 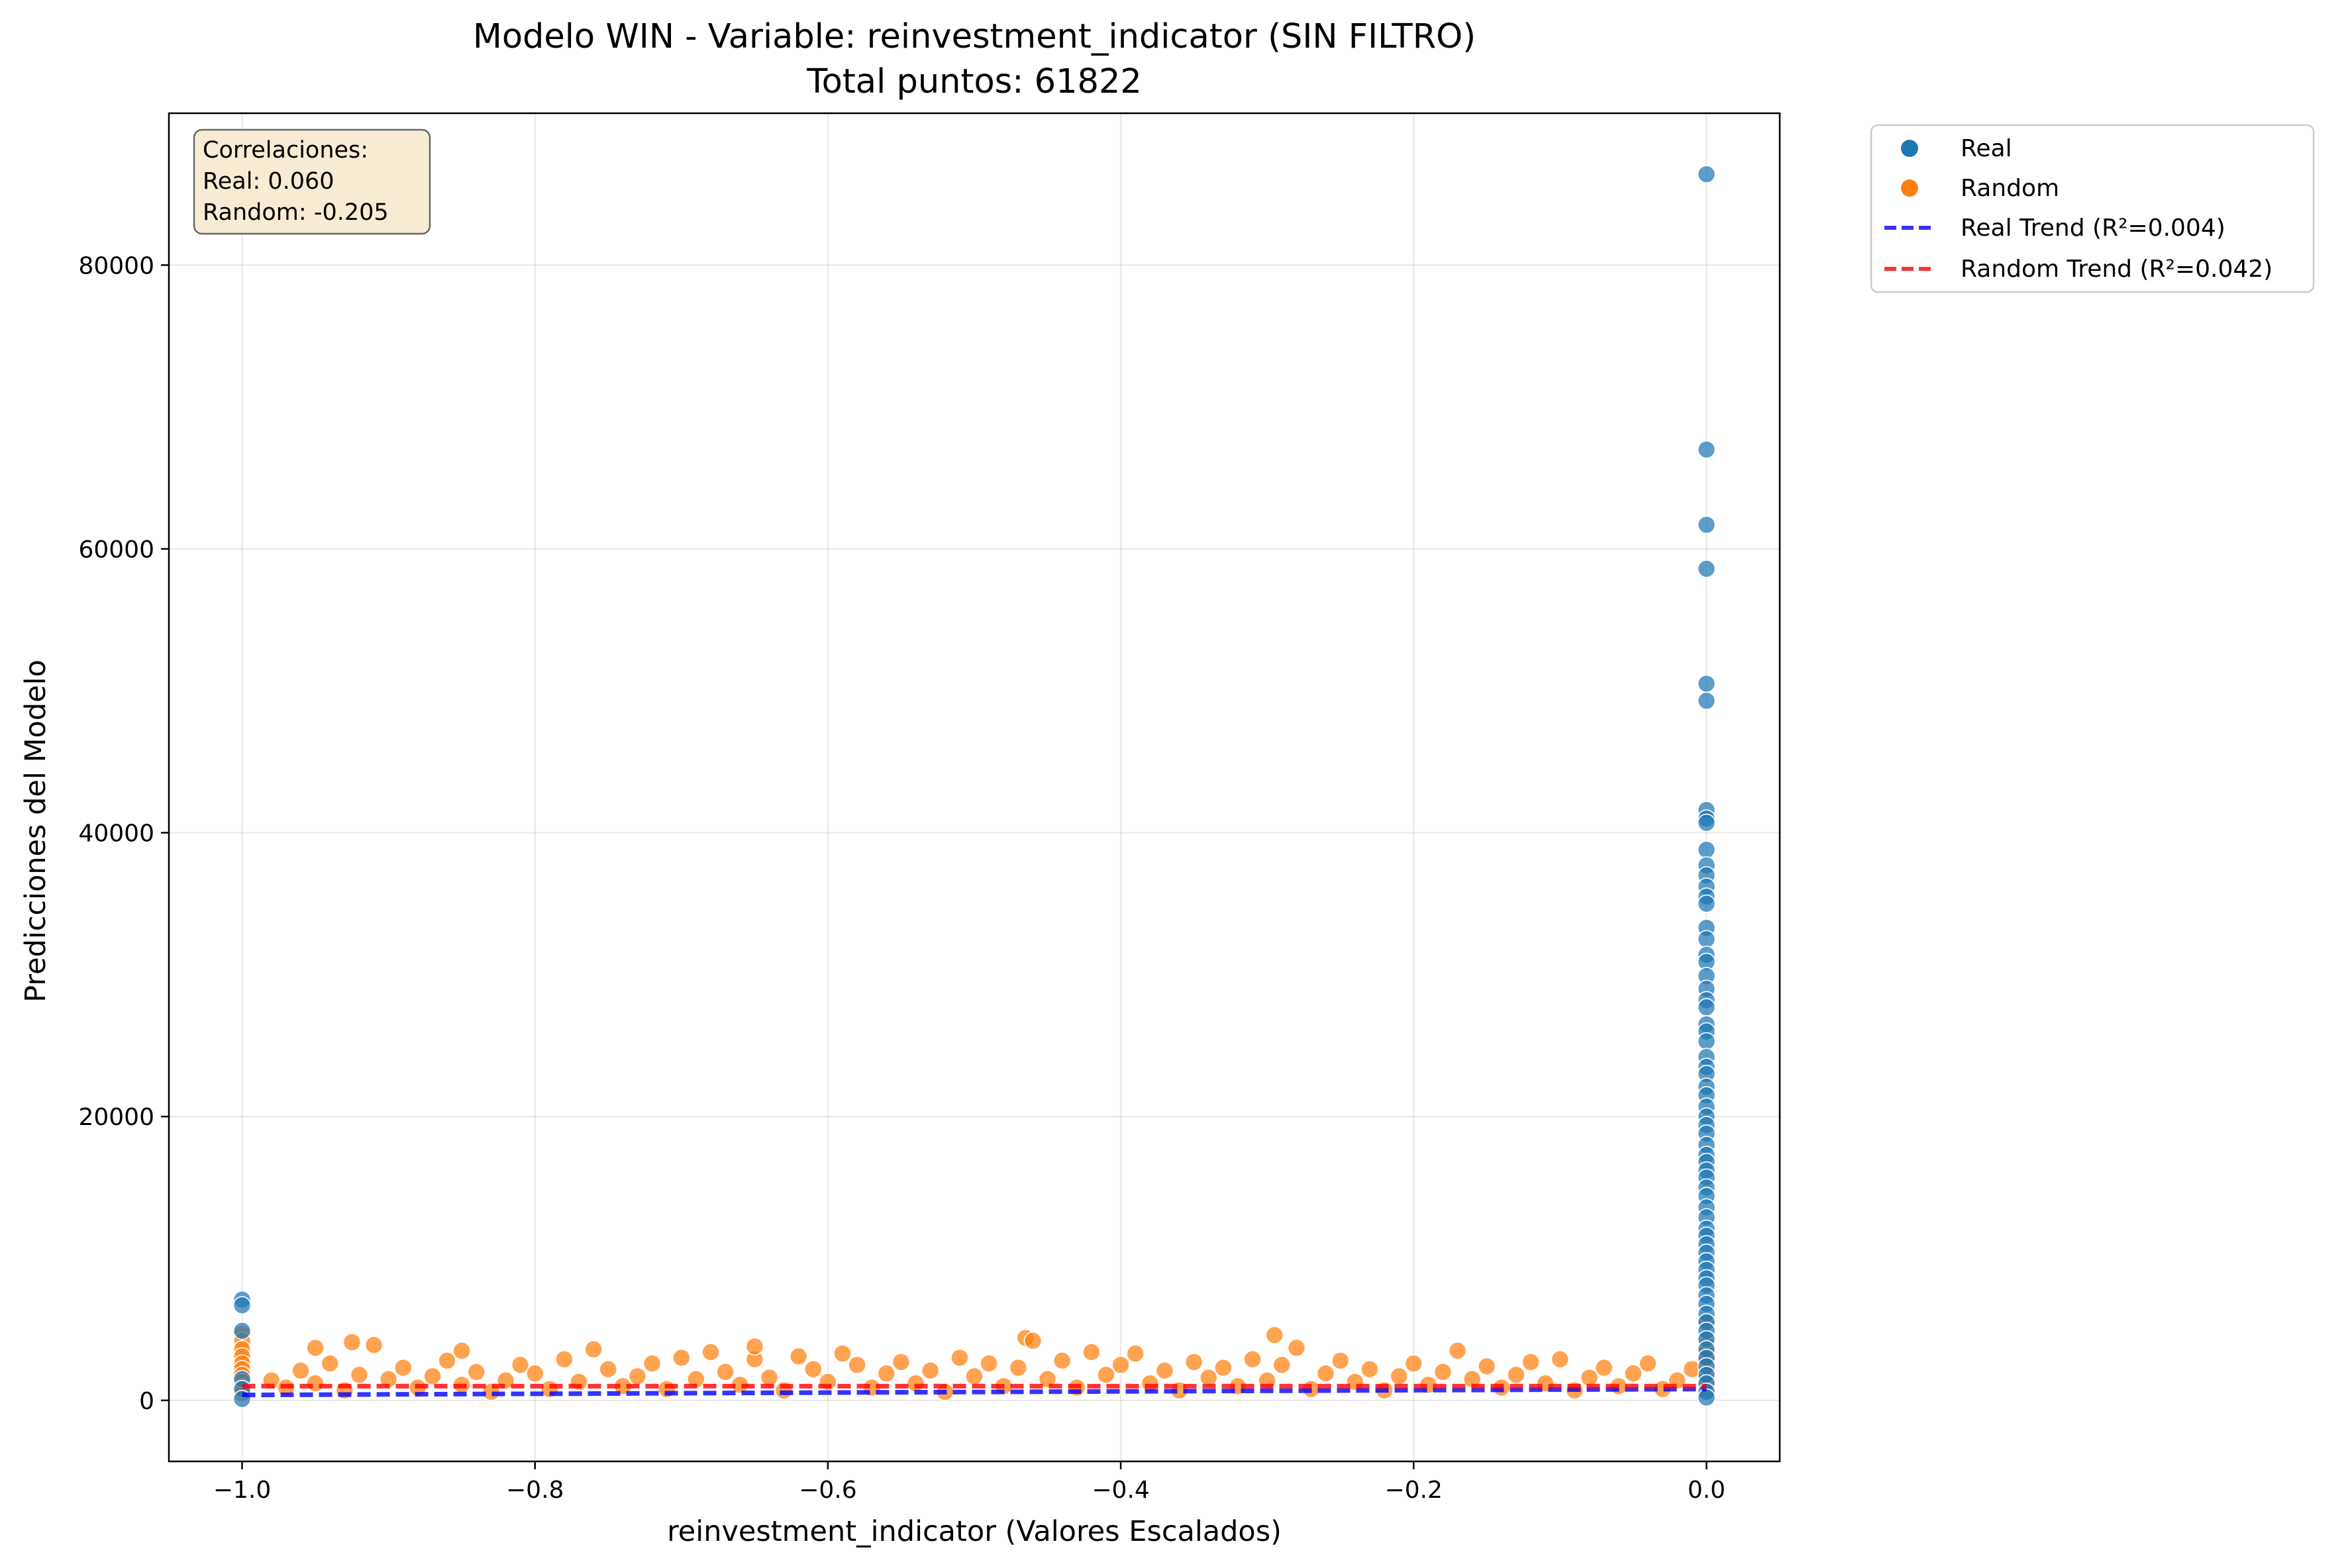 What do you see at coordinates (296, 212) in the screenshot?
I see `correlation-random: Random: -0.205` at bounding box center [296, 212].